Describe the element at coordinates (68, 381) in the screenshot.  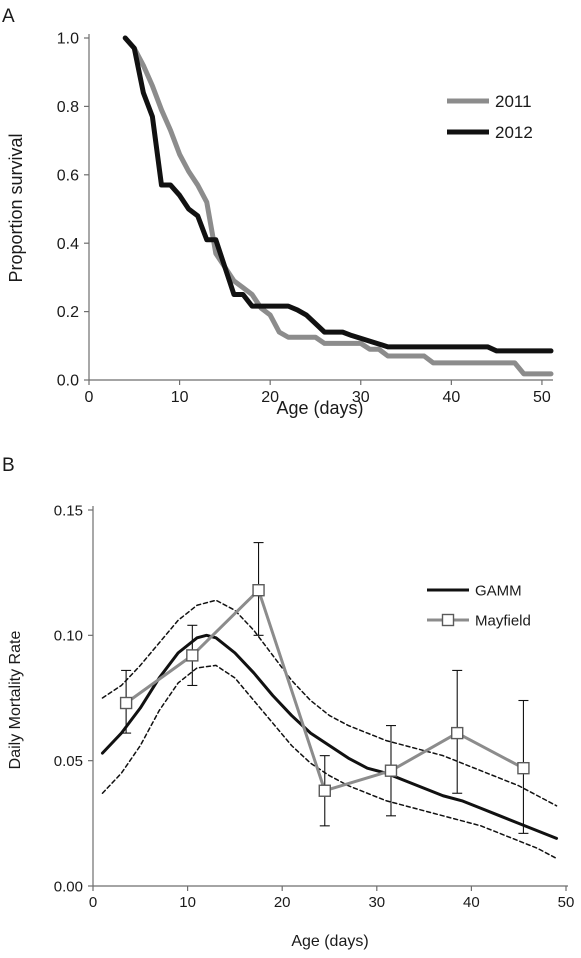
I see `y-tick-label: 0.0` at that location.